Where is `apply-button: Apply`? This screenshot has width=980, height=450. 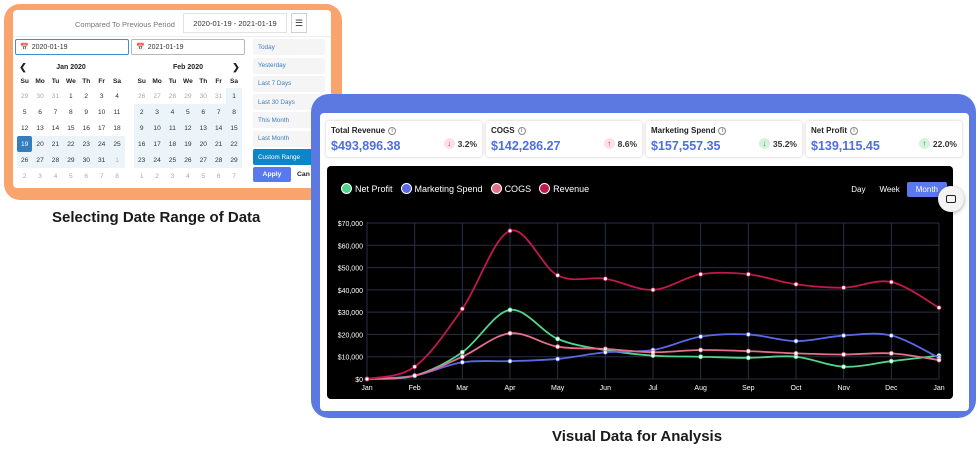 apply-button: Apply is located at coordinates (272, 174).